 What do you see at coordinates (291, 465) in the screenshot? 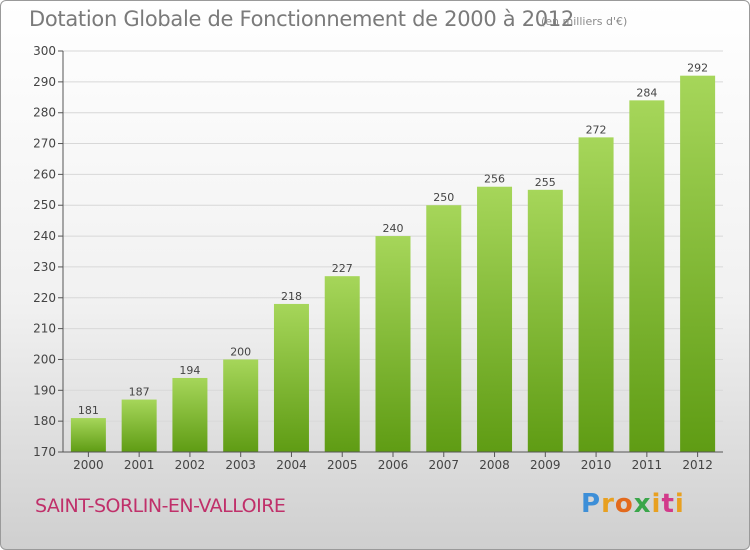
I see `x-tick-label: 2004` at bounding box center [291, 465].